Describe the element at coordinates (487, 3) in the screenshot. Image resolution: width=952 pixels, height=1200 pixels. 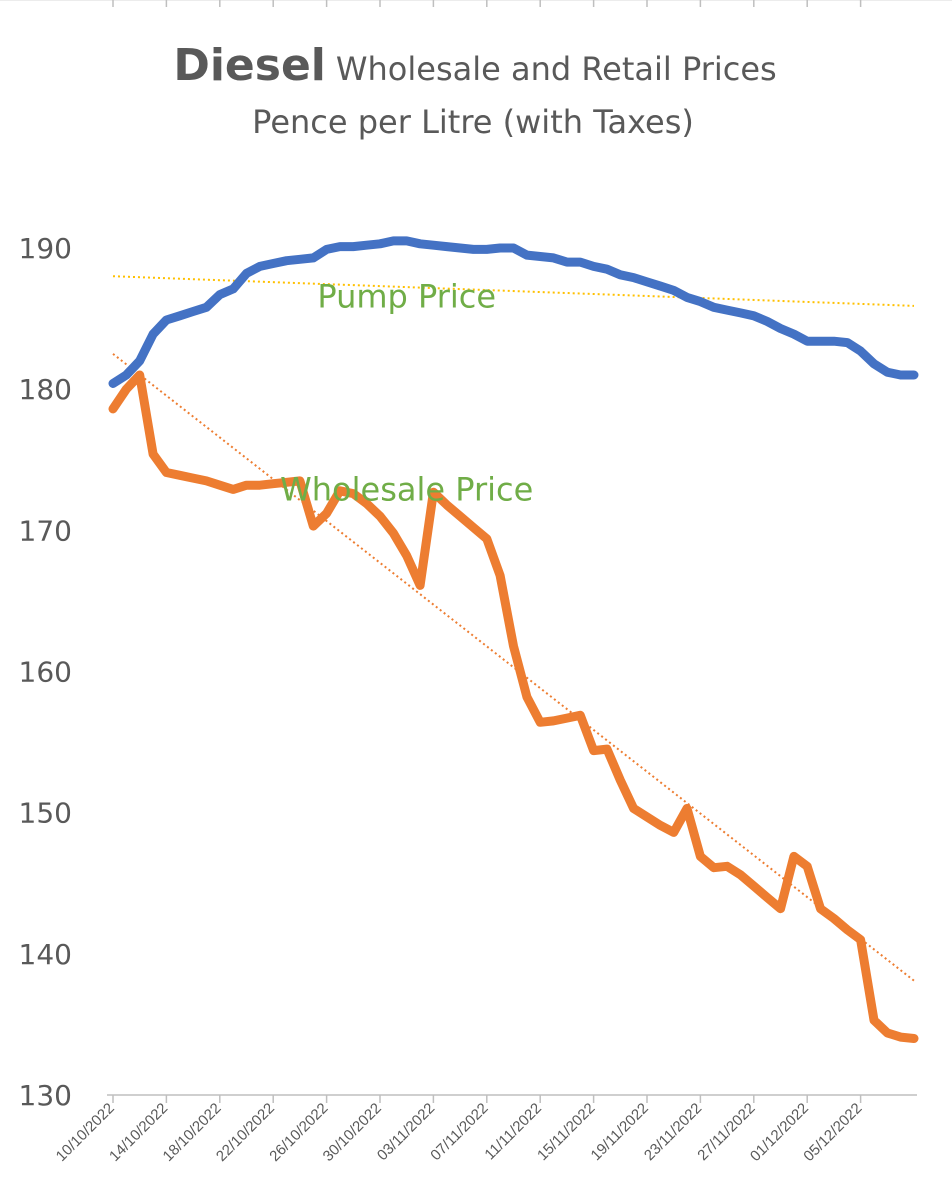
I see `top-tick-marks` at that location.